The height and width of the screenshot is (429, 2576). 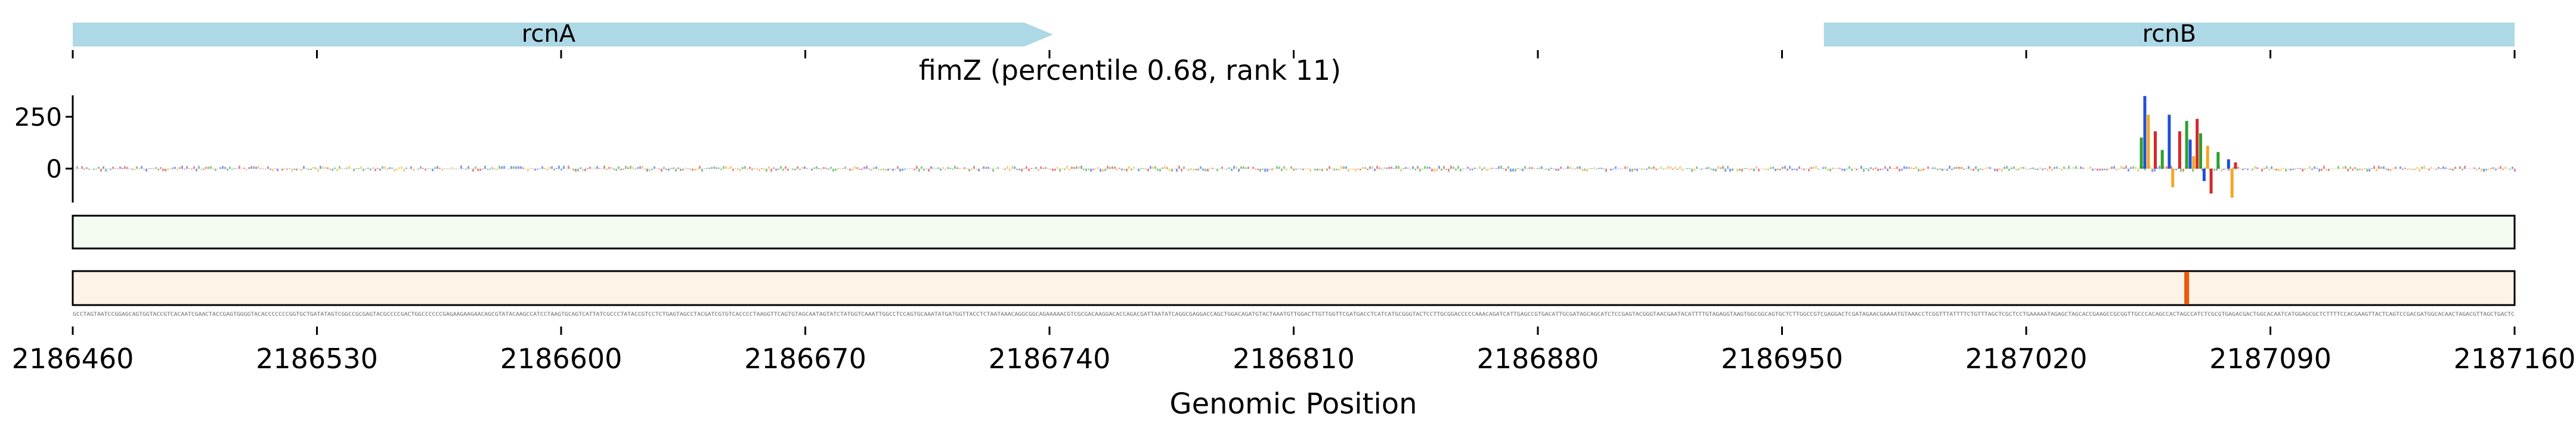 I want to click on x-tick-label: 2187090, so click(x=2270, y=359).